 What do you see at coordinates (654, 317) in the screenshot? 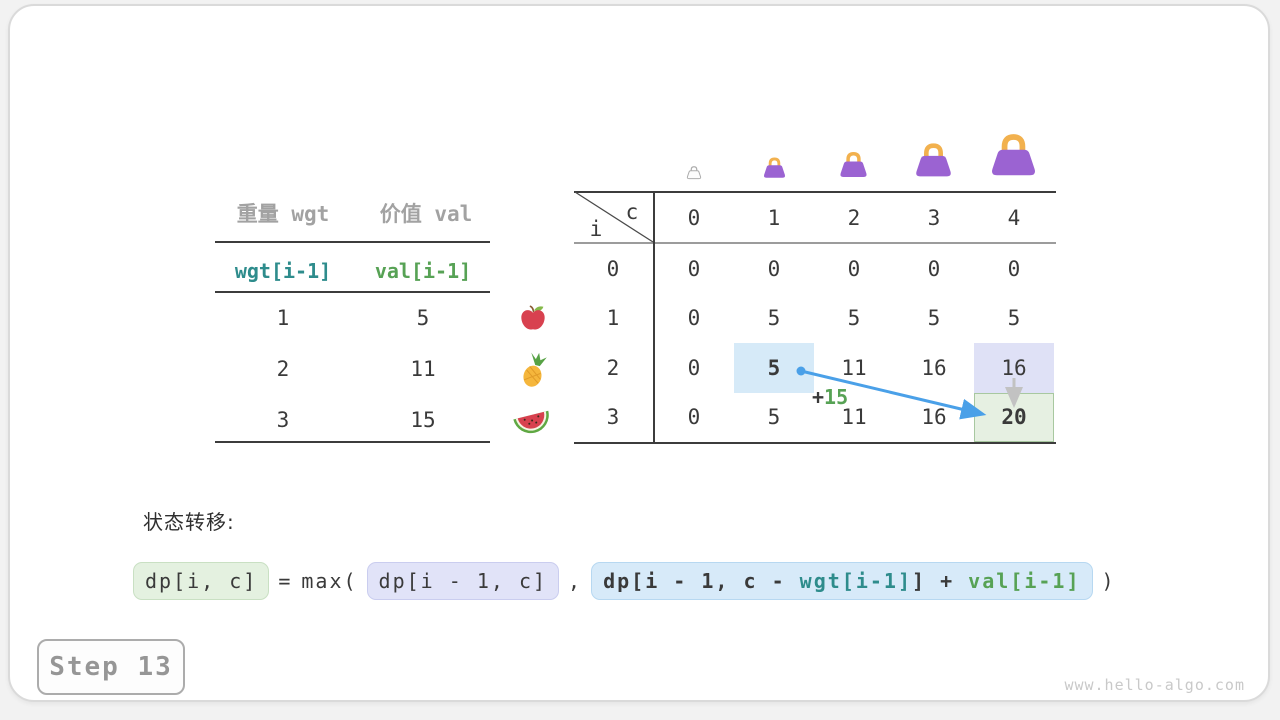
I see `dp-table-vertical-rule` at bounding box center [654, 317].